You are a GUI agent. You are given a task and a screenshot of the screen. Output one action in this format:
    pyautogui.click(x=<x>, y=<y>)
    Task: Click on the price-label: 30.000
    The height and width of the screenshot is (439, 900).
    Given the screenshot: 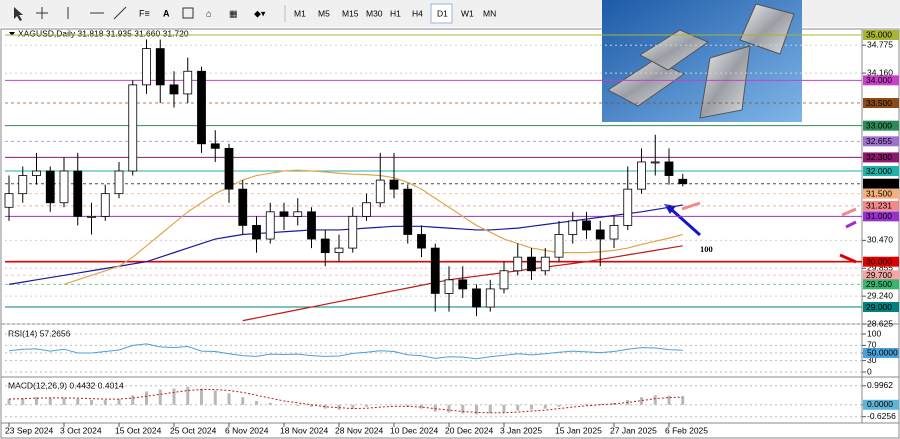 What is the action you would take?
    pyautogui.click(x=879, y=261)
    